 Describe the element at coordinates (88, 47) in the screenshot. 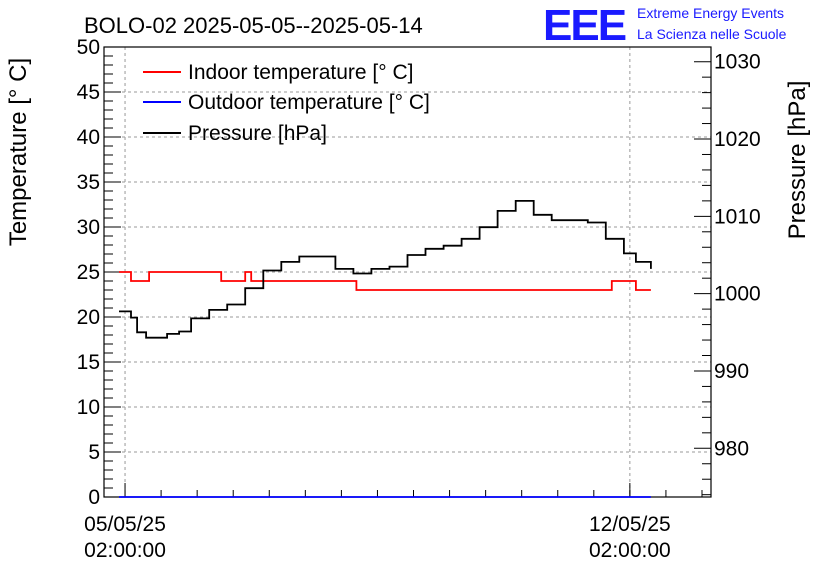

I see `y-left-tick-label: 50` at that location.